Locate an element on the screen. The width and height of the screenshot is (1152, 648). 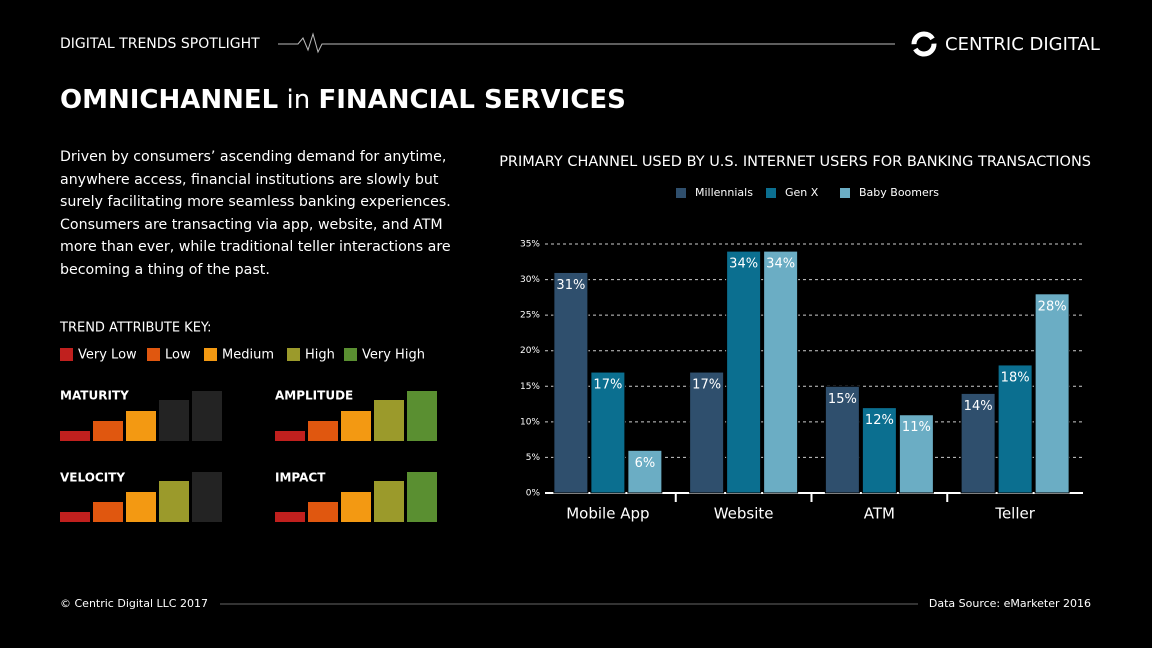
attribute-name: MATURITY is located at coordinates (94, 396).